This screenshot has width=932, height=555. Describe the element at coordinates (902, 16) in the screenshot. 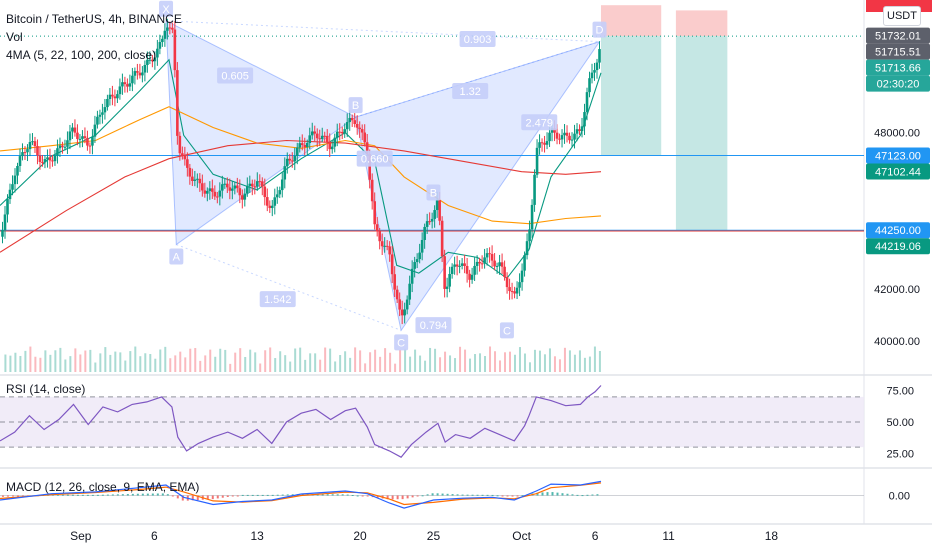

I see `currency-button: USDT` at that location.